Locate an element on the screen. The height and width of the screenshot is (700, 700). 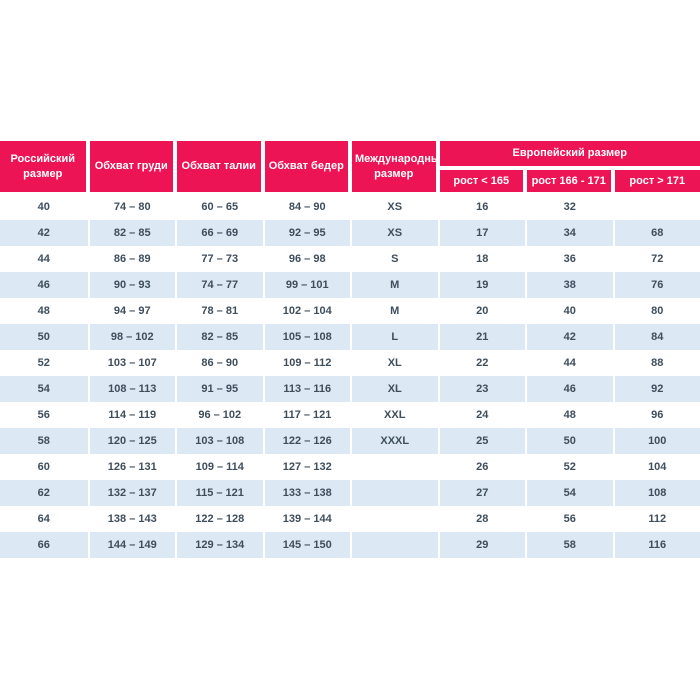
table-cell: 44 is located at coordinates (44, 259).